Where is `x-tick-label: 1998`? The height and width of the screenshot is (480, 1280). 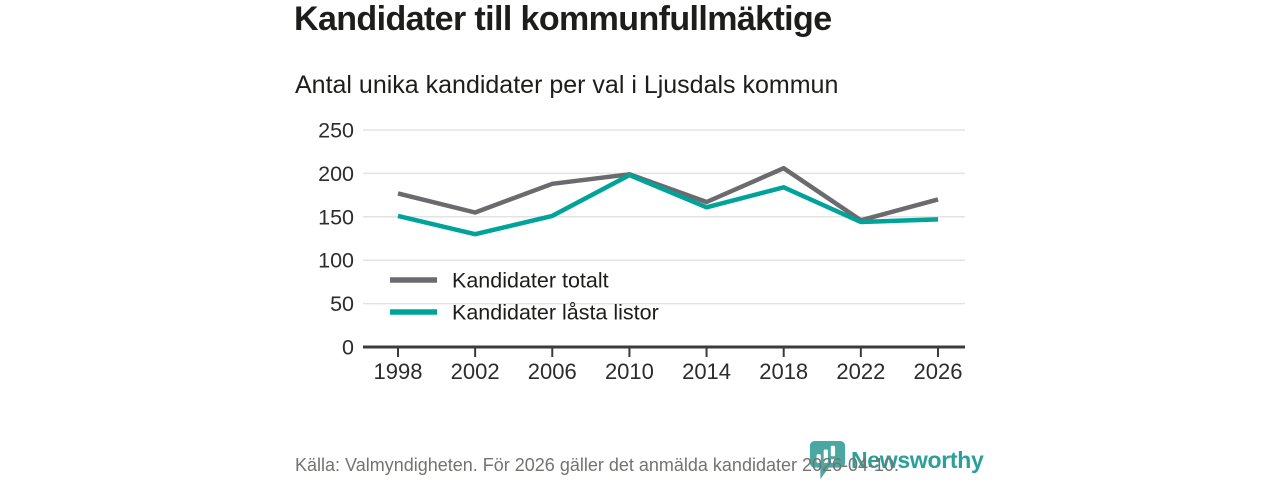
x-tick-label: 1998 is located at coordinates (398, 371).